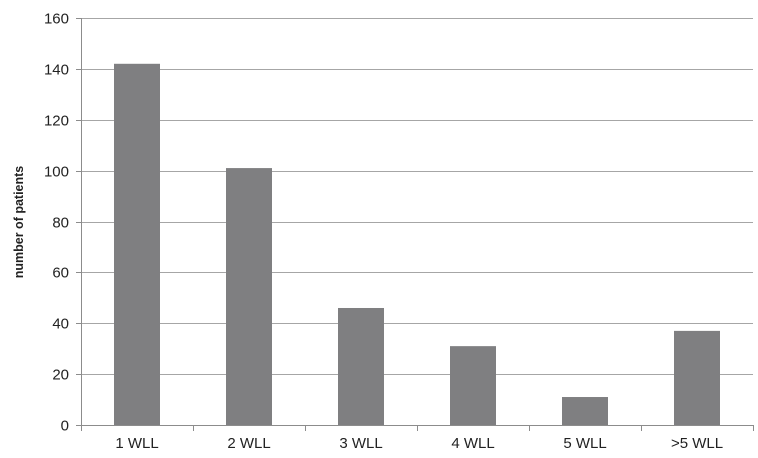  What do you see at coordinates (19, 222) in the screenshot?
I see `y-axis-title: number of patients` at bounding box center [19, 222].